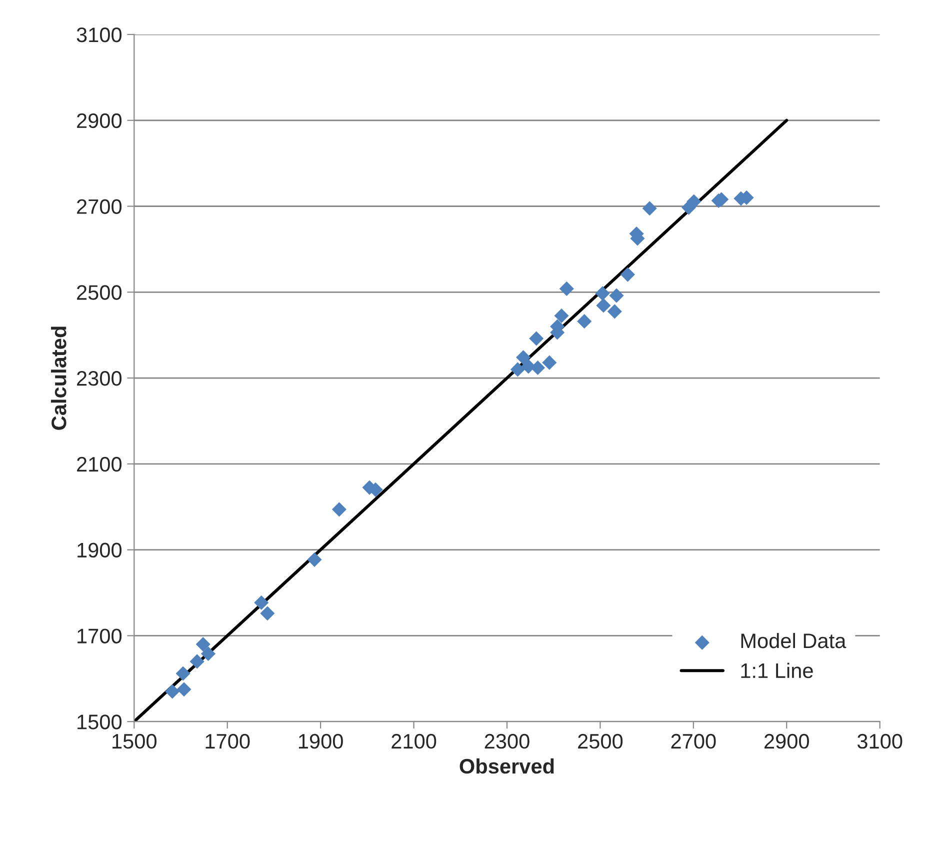  I want to click on x-tick-label: 1700, so click(228, 741).